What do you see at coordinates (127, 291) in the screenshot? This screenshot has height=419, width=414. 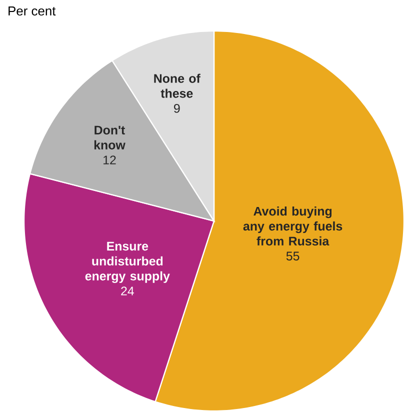 I see `data-label: 24` at bounding box center [127, 291].